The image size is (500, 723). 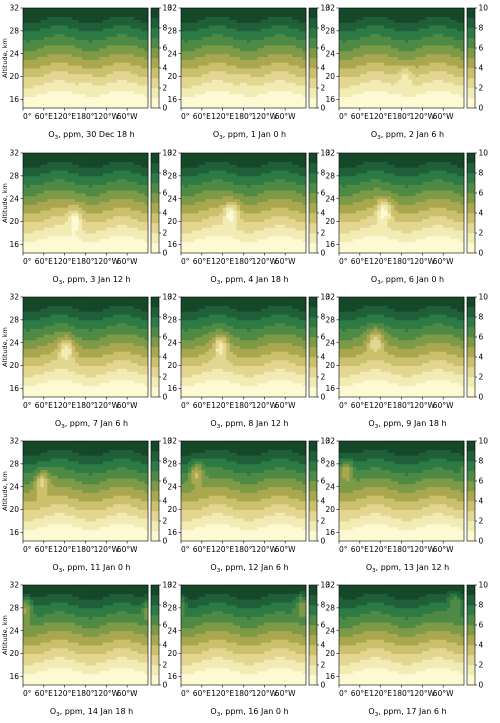 I want to click on colorbar-swatch, so click(x=155, y=53).